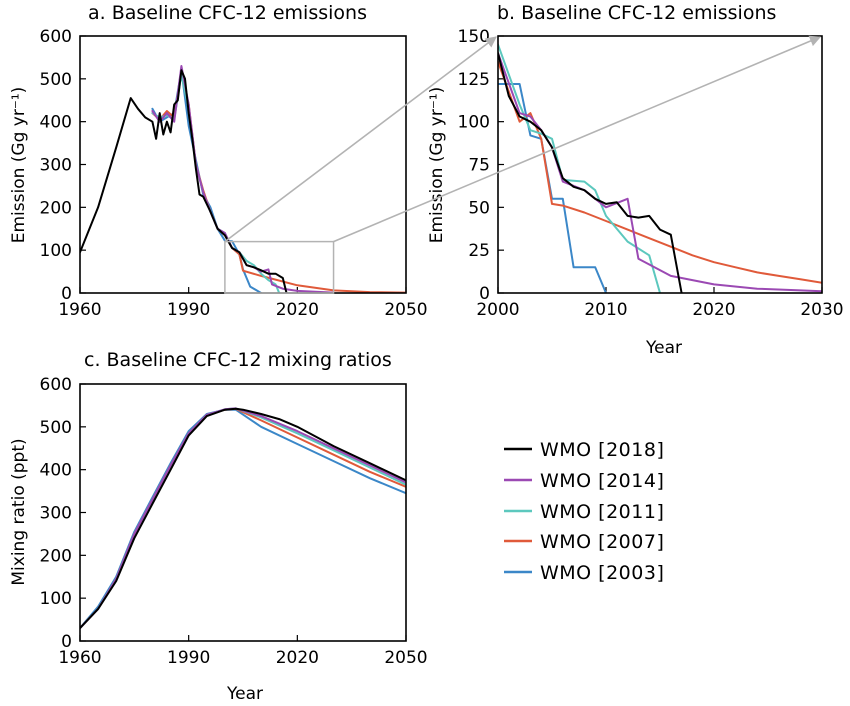 The height and width of the screenshot is (706, 850). I want to click on panel-b-ytick-label: 150, so click(474, 37).